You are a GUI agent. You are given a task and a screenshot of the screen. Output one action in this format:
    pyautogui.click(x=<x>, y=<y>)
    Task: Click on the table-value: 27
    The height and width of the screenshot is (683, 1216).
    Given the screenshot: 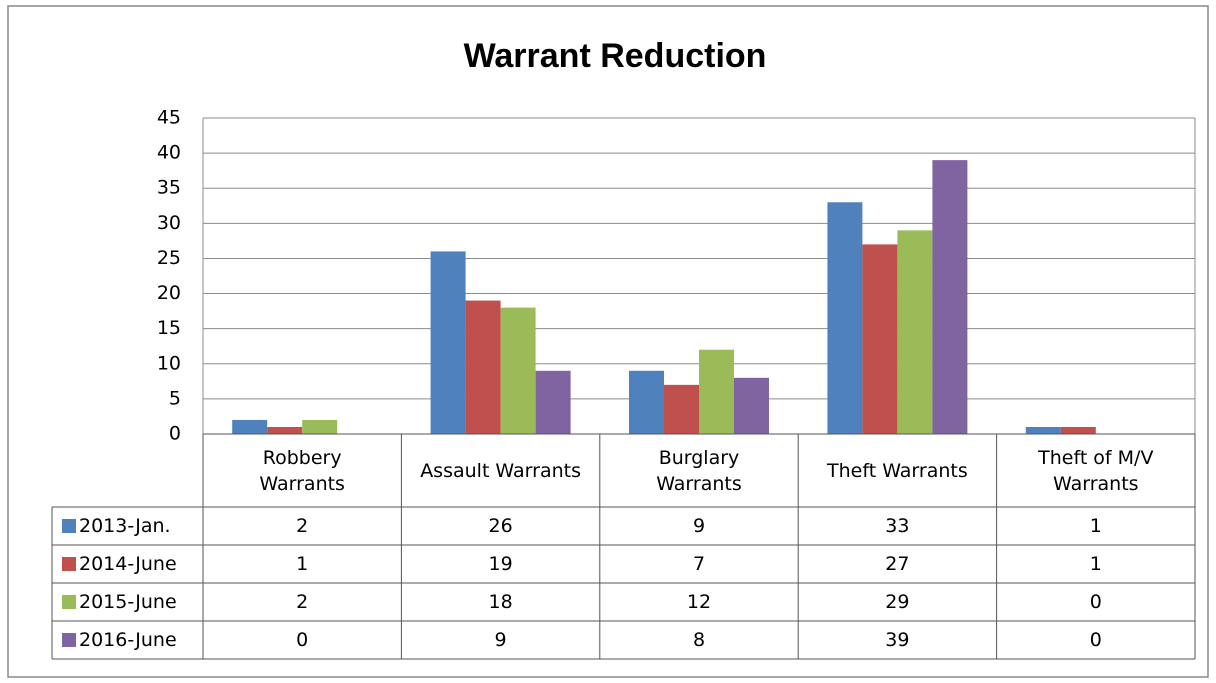 What is the action you would take?
    pyautogui.click(x=897, y=564)
    